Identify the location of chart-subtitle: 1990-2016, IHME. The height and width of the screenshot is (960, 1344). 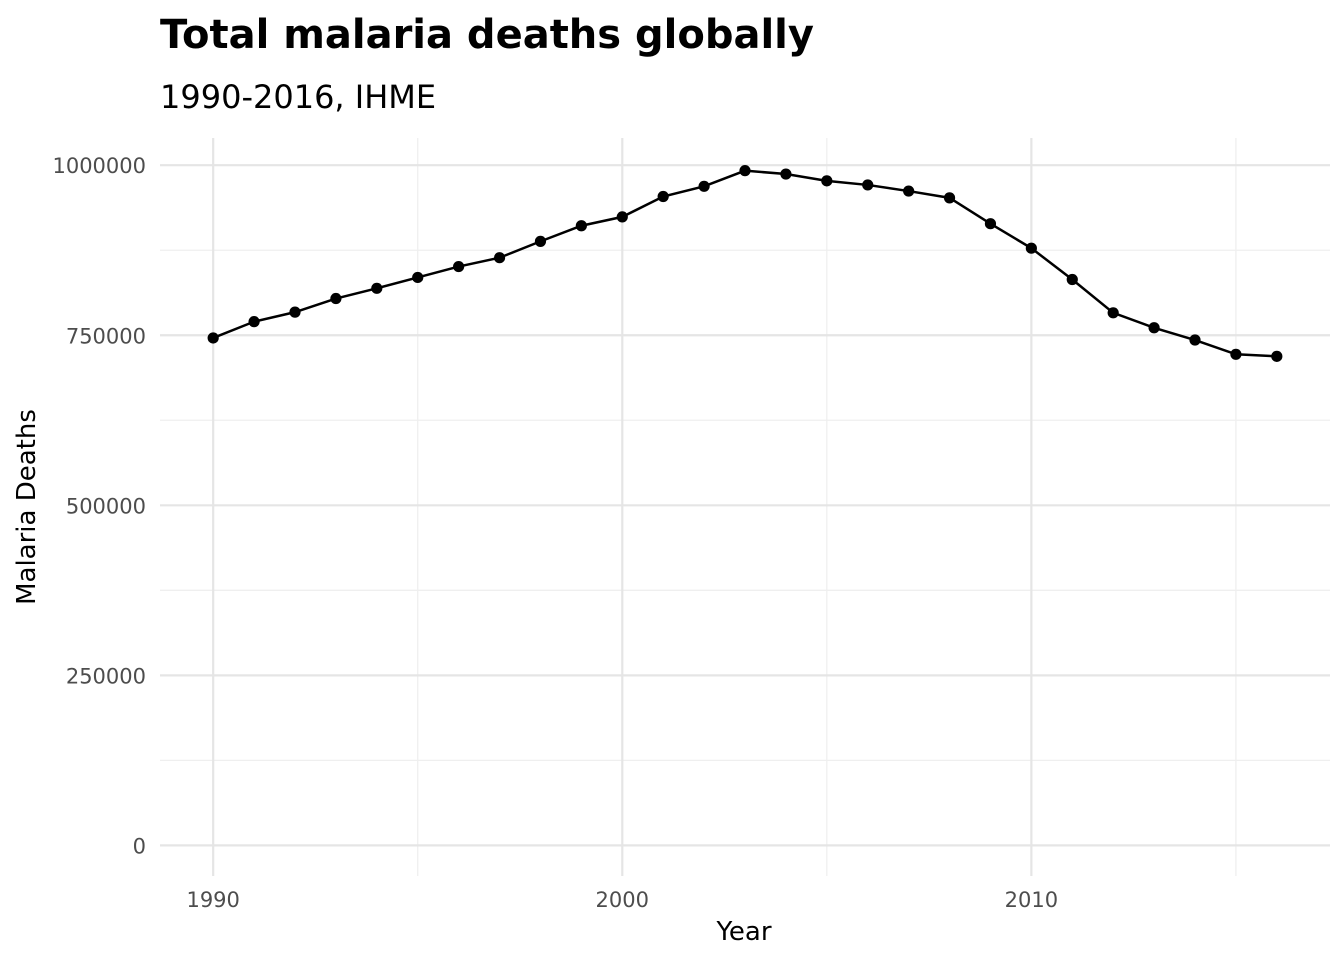
(298, 97).